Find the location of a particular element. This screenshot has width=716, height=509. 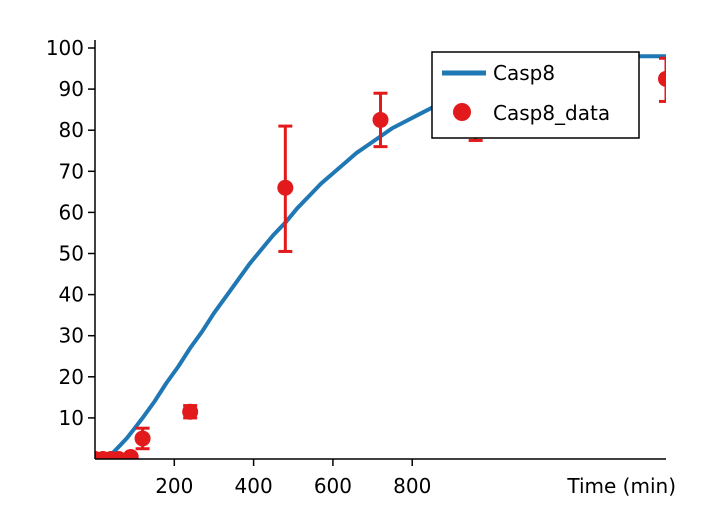

x-ticks: 200 400 600 800 is located at coordinates (293, 478).